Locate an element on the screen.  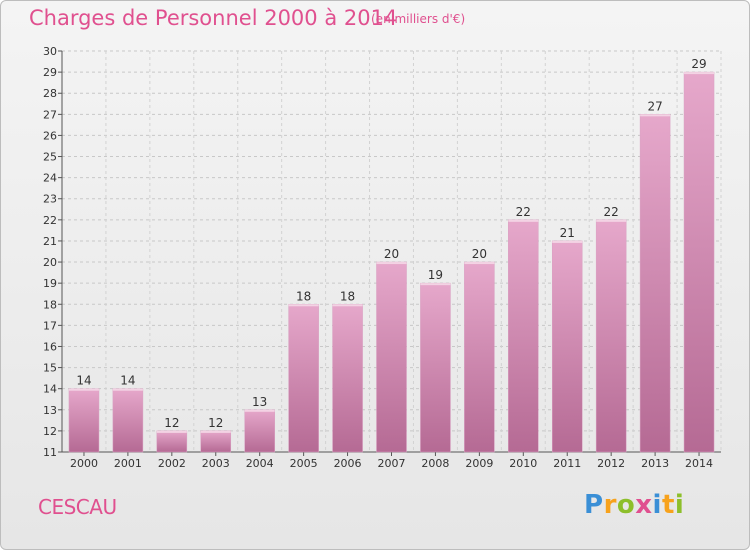
y-tick-label: 12 is located at coordinates (50, 431).